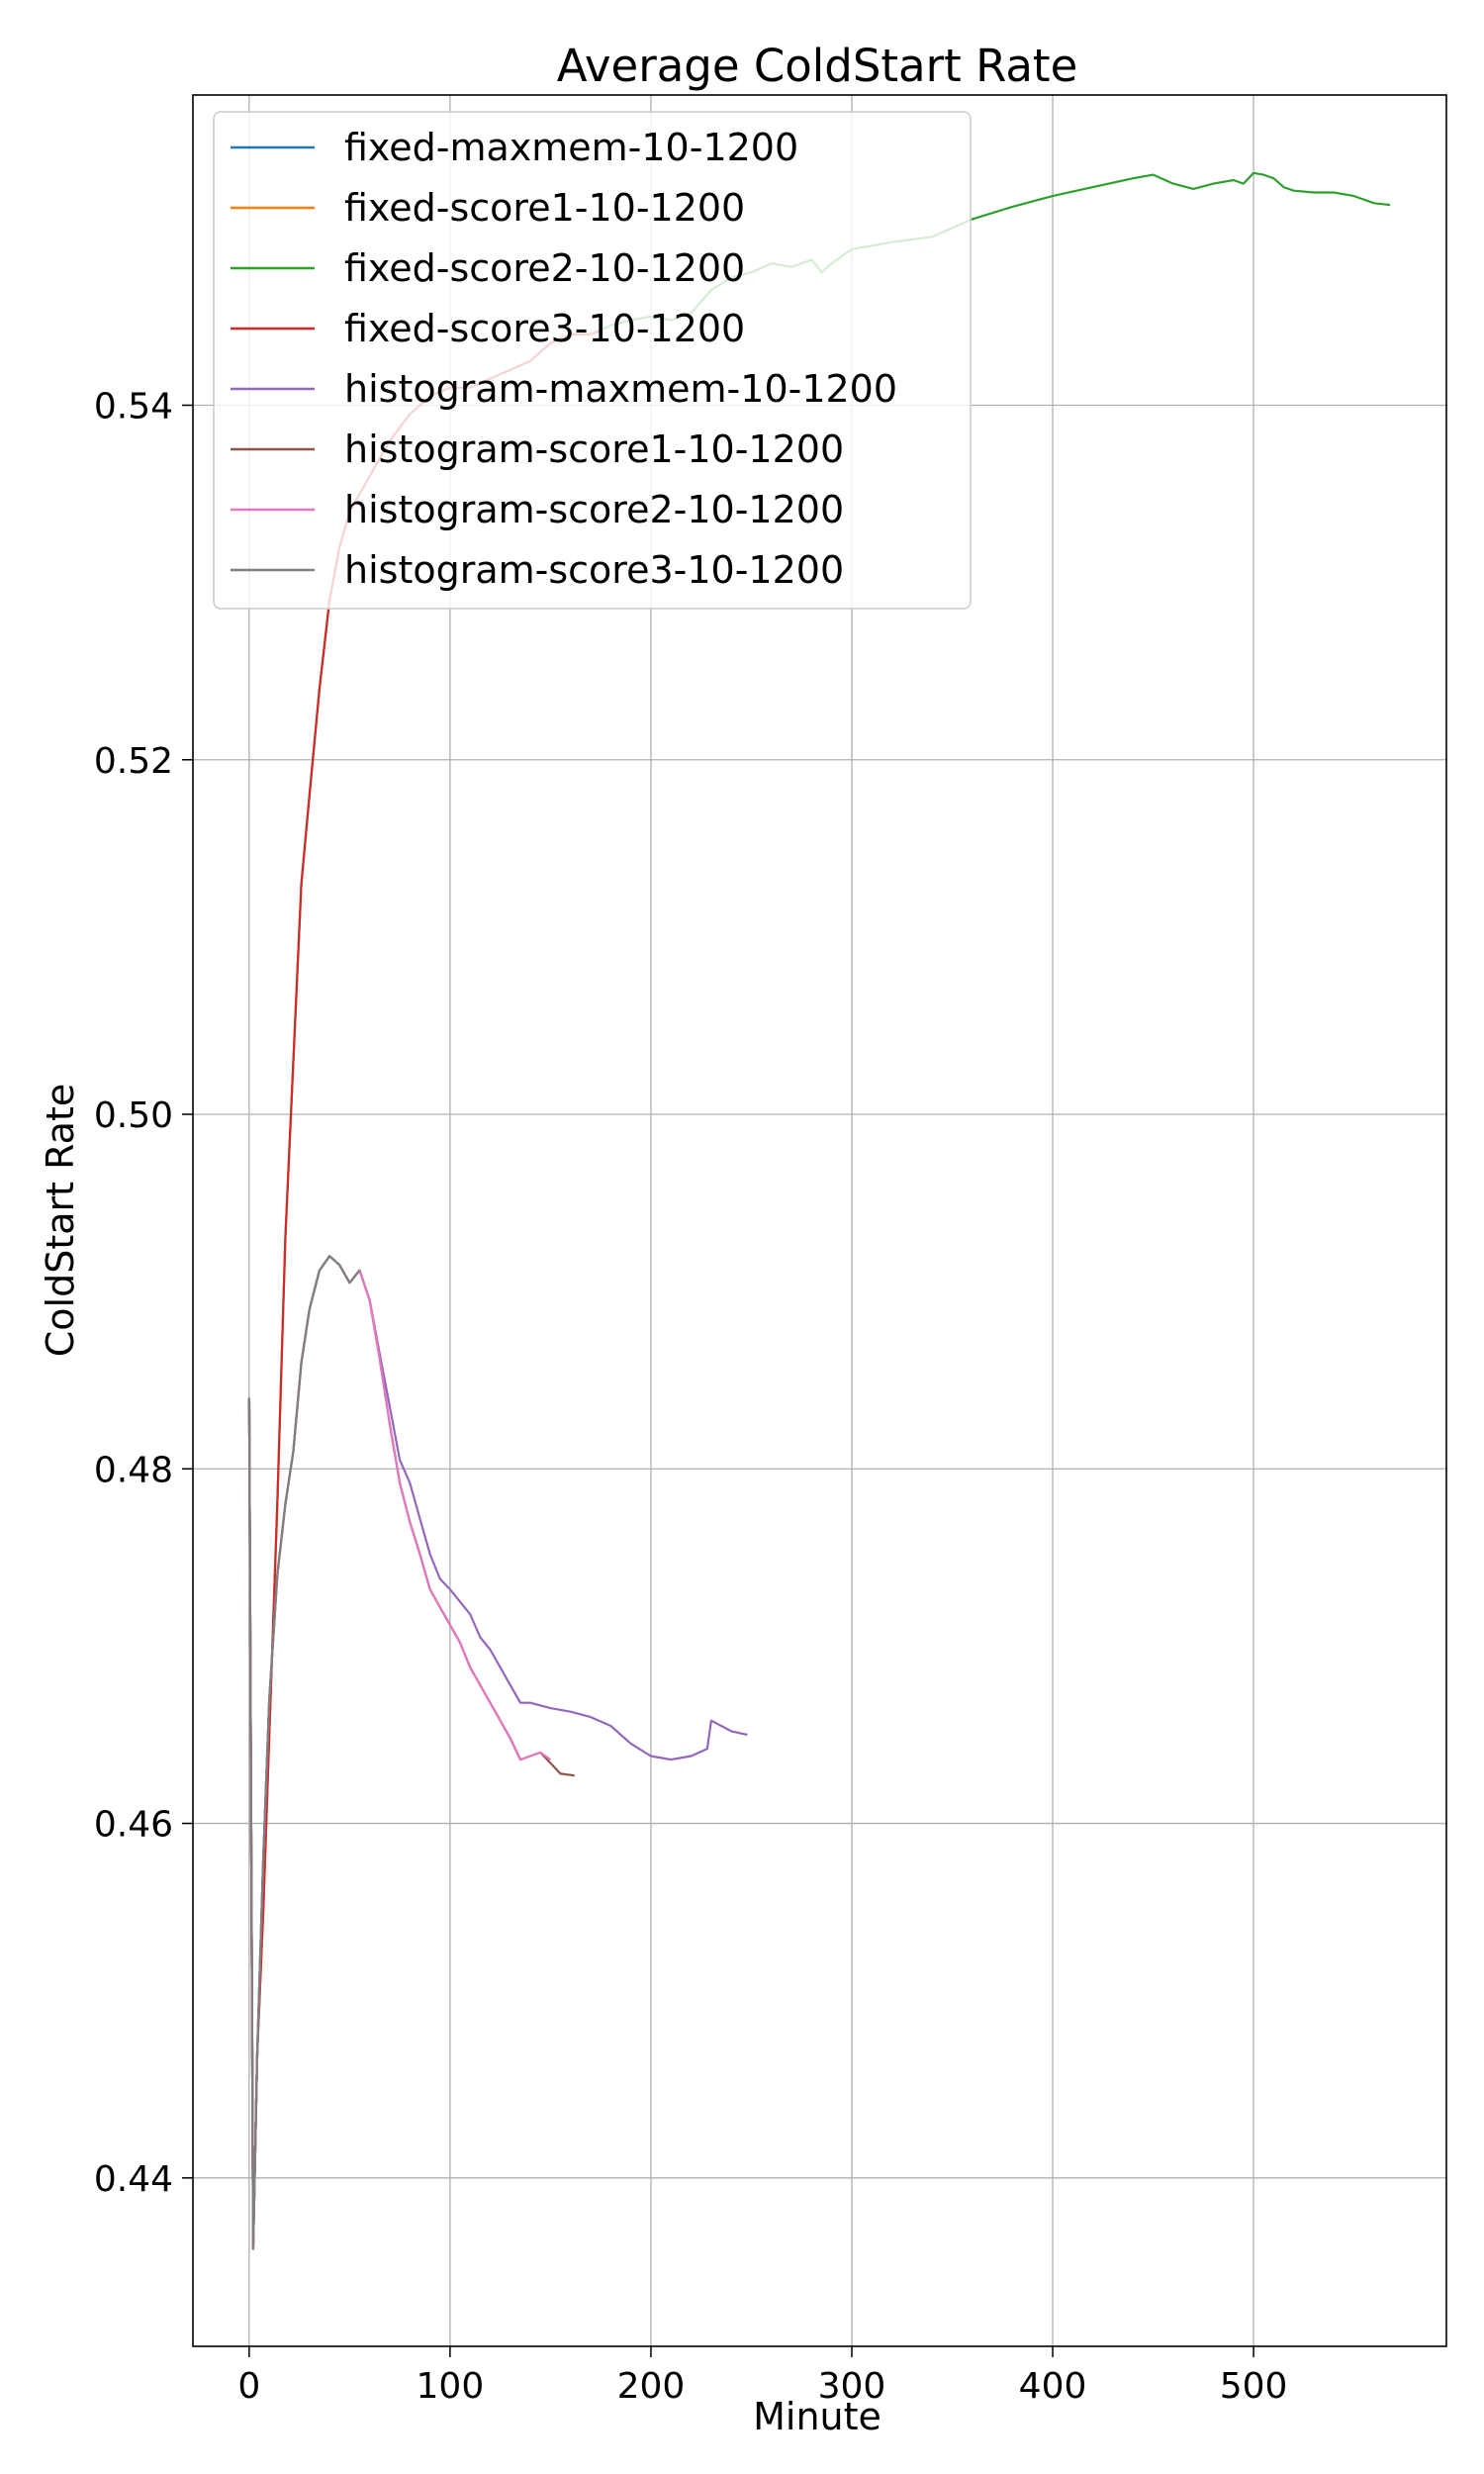 This screenshot has width=1484, height=2474. I want to click on legend-label: fixed-score3-10-1200, so click(544, 329).